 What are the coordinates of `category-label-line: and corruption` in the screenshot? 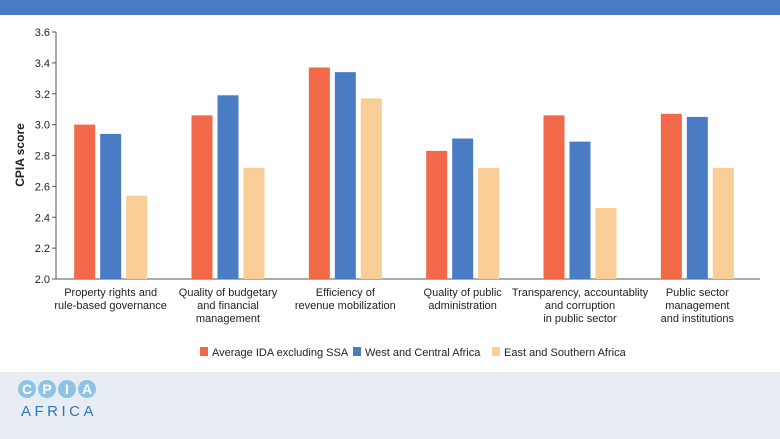 It's located at (580, 306).